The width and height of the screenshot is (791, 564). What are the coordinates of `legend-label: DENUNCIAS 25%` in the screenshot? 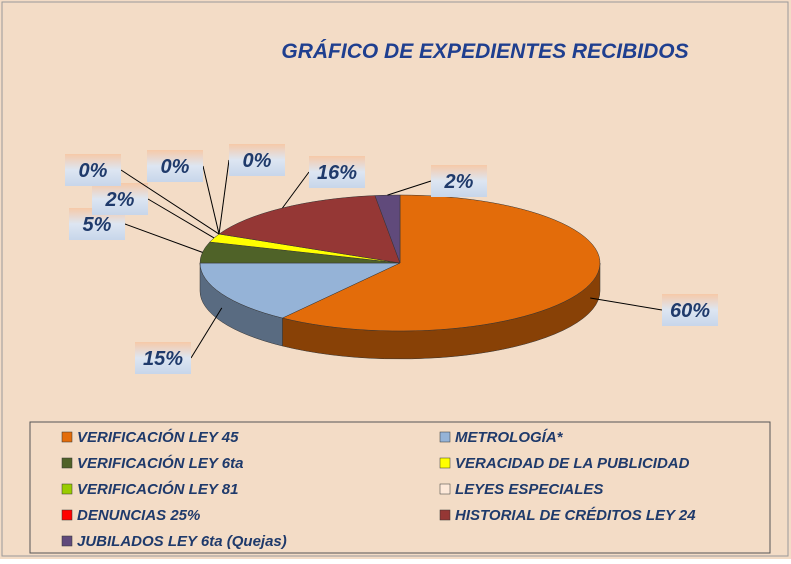 It's located at (138, 515).